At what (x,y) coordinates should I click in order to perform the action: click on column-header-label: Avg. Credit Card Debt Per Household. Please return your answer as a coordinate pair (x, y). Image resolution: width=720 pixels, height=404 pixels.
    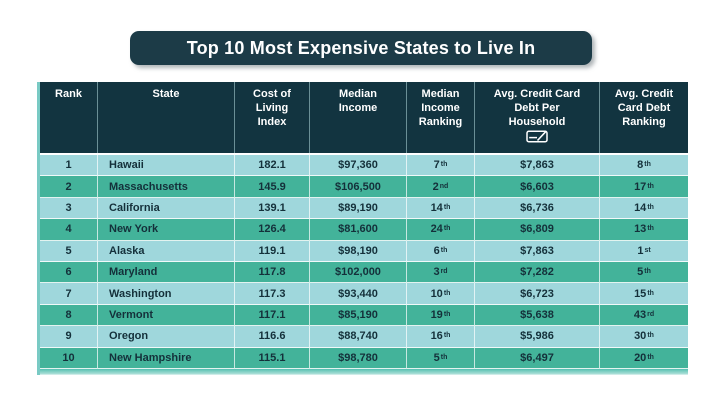
    Looking at the image, I should click on (537, 108).